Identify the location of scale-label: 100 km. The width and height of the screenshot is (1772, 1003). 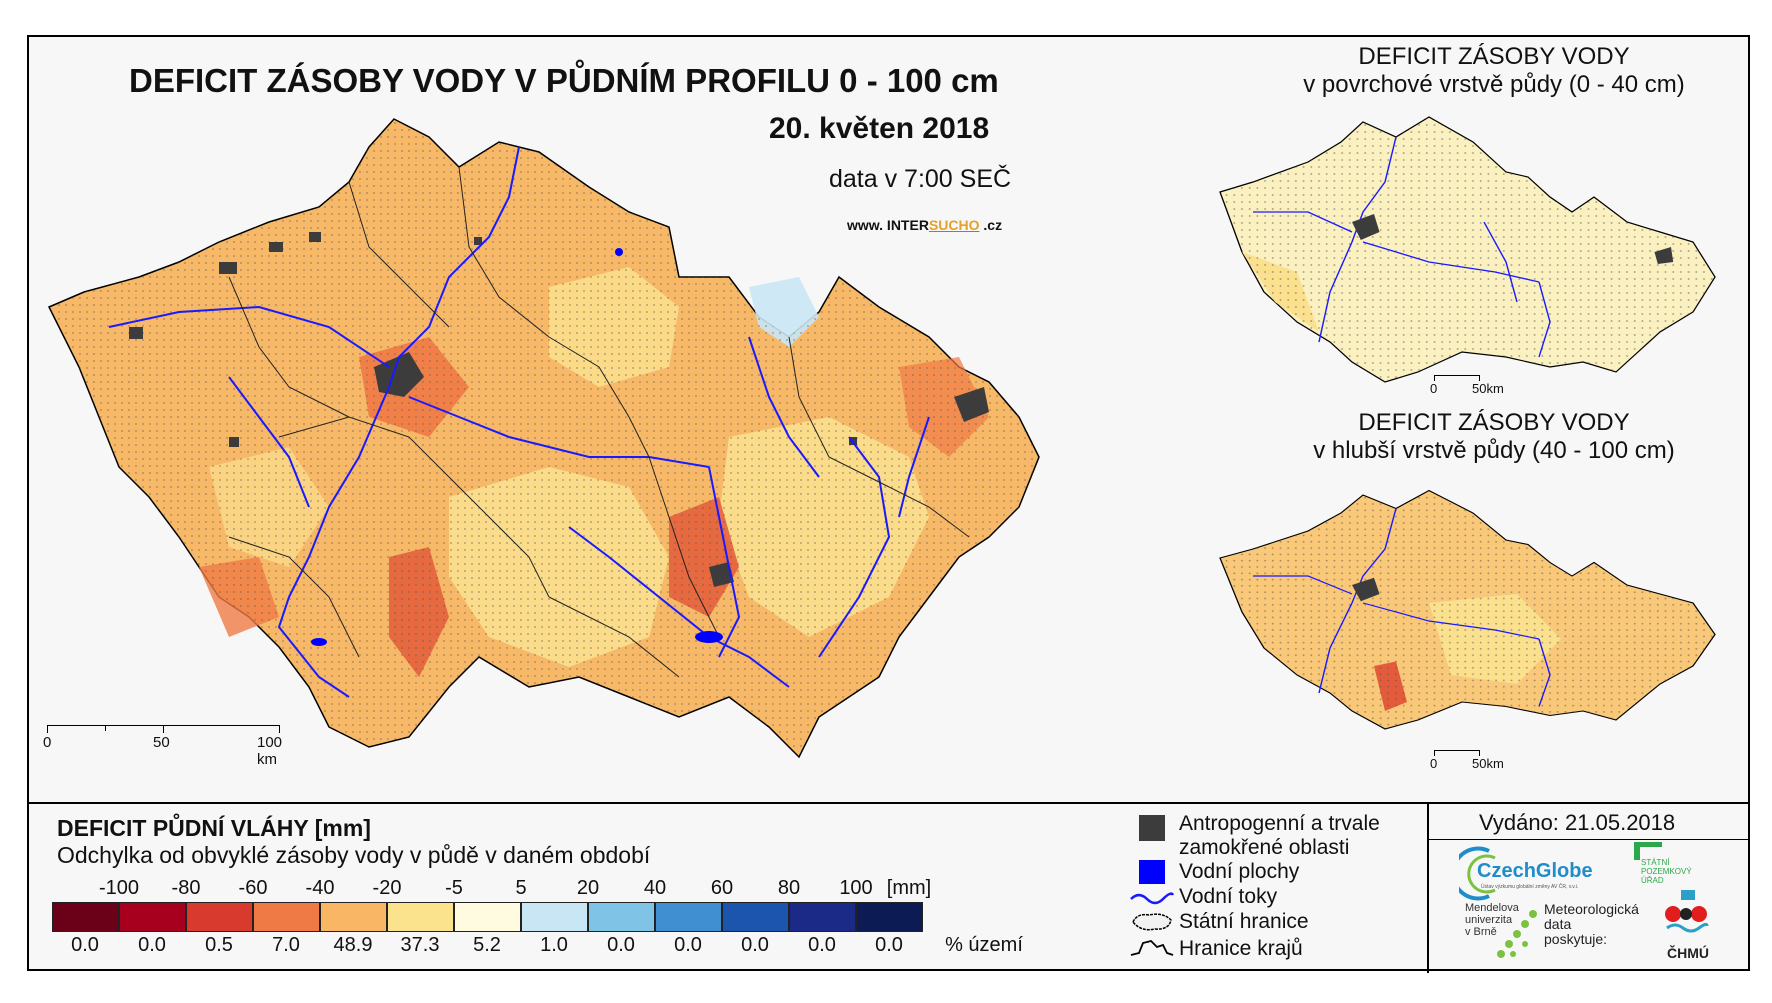
(270, 751).